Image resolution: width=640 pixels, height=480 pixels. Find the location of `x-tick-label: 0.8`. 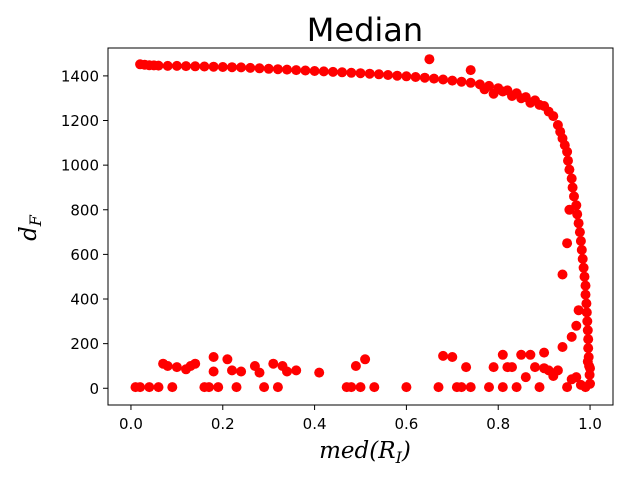

x-tick-label: 0.8 is located at coordinates (498, 424).